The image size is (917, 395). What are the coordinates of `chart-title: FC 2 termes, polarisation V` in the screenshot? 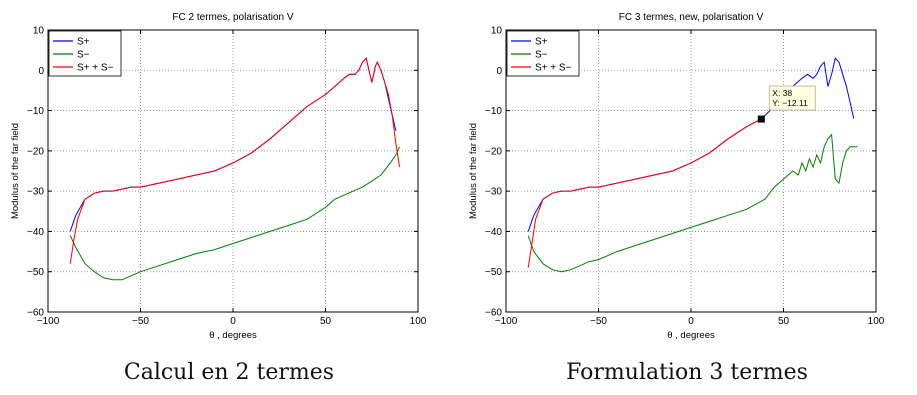 It's located at (232, 17).